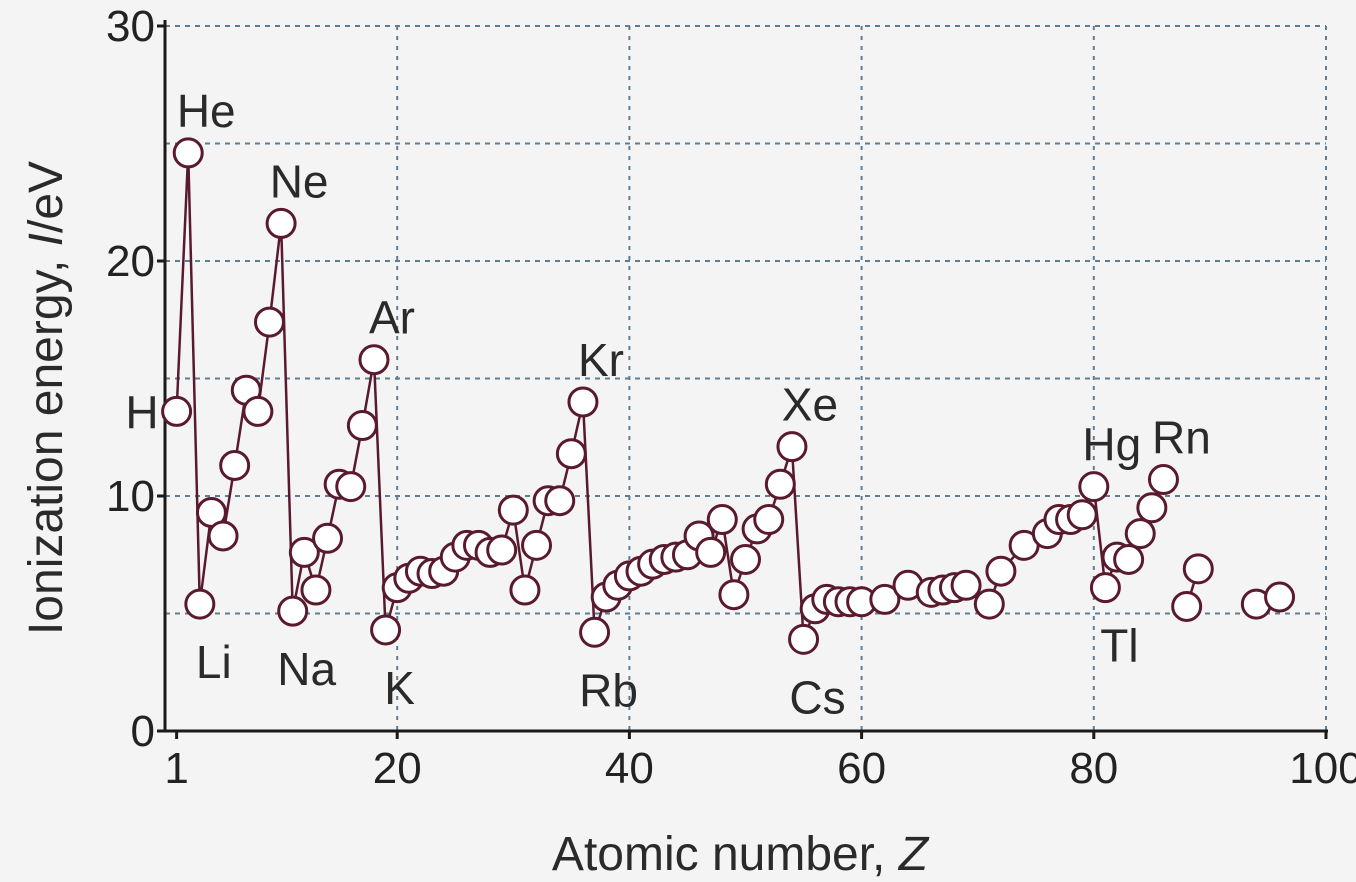 The width and height of the screenshot is (1356, 882). What do you see at coordinates (1181, 438) in the screenshot?
I see `element-label-rn: Rn` at bounding box center [1181, 438].